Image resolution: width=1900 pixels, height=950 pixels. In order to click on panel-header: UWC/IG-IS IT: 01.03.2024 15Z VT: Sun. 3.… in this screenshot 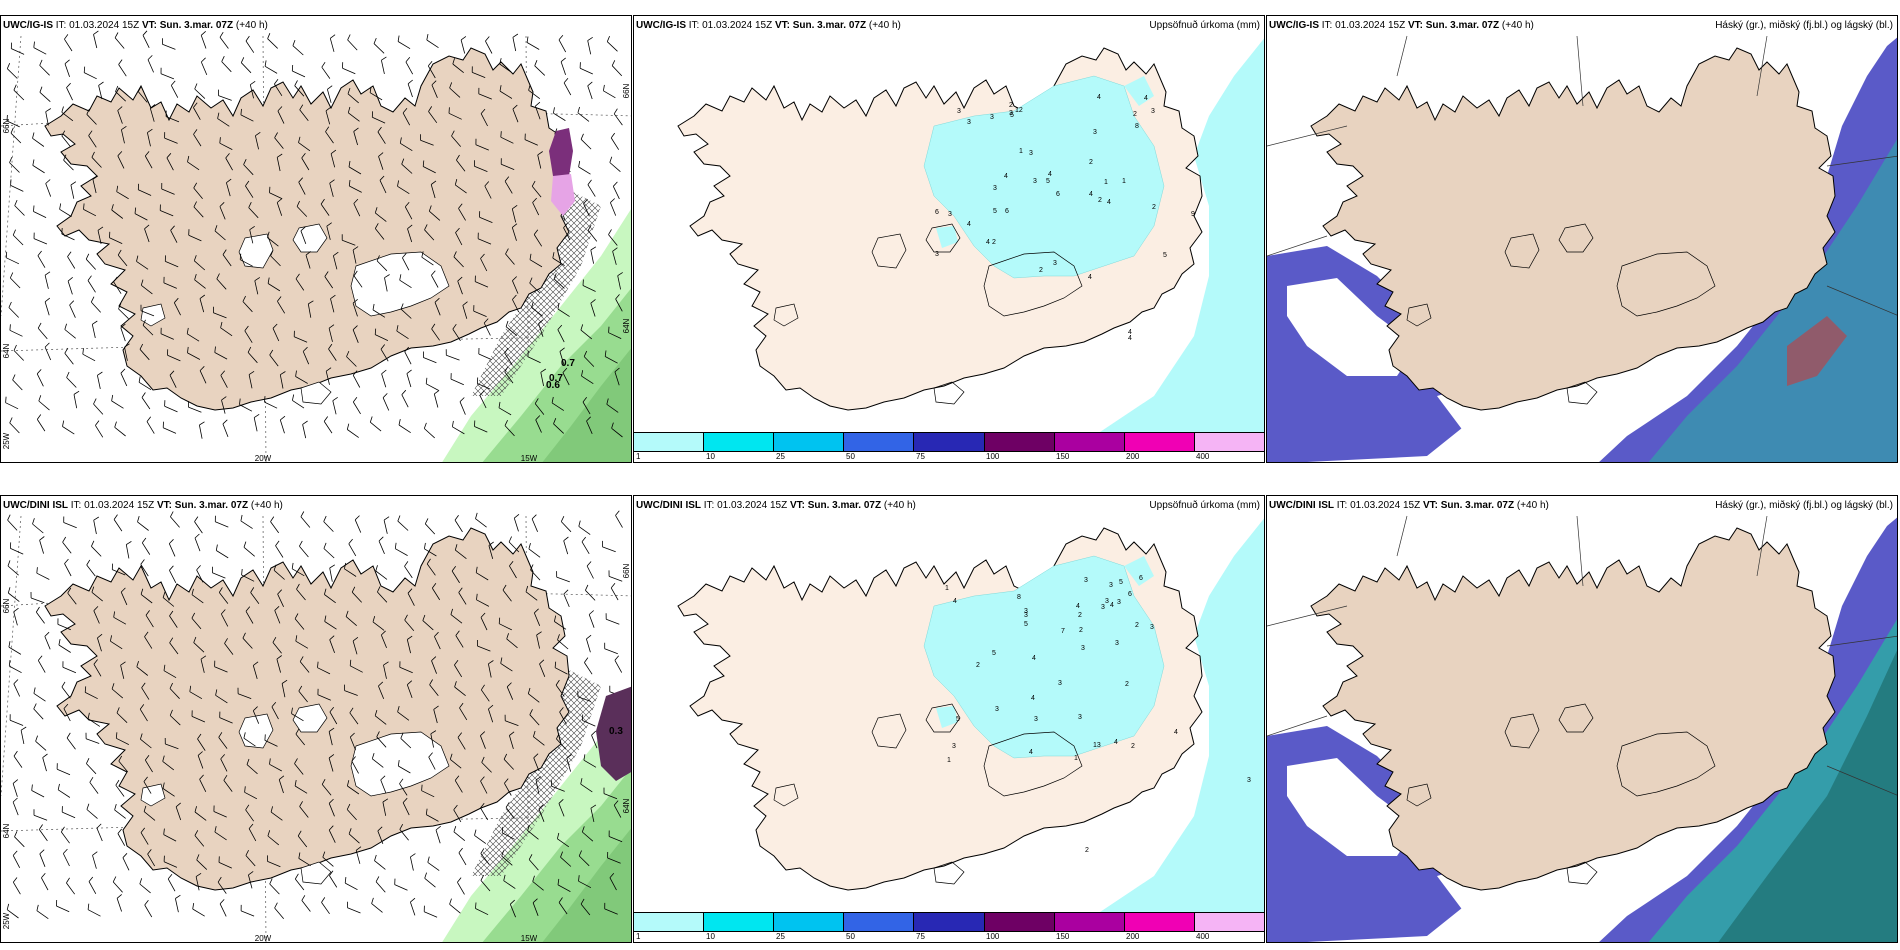, I will do `click(768, 25)`.